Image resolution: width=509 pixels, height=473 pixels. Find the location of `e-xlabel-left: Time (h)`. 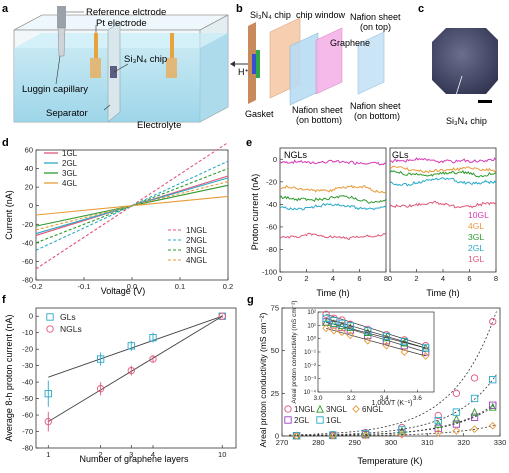

e-xlabel-left: Time (h) is located at coordinates (332, 293).